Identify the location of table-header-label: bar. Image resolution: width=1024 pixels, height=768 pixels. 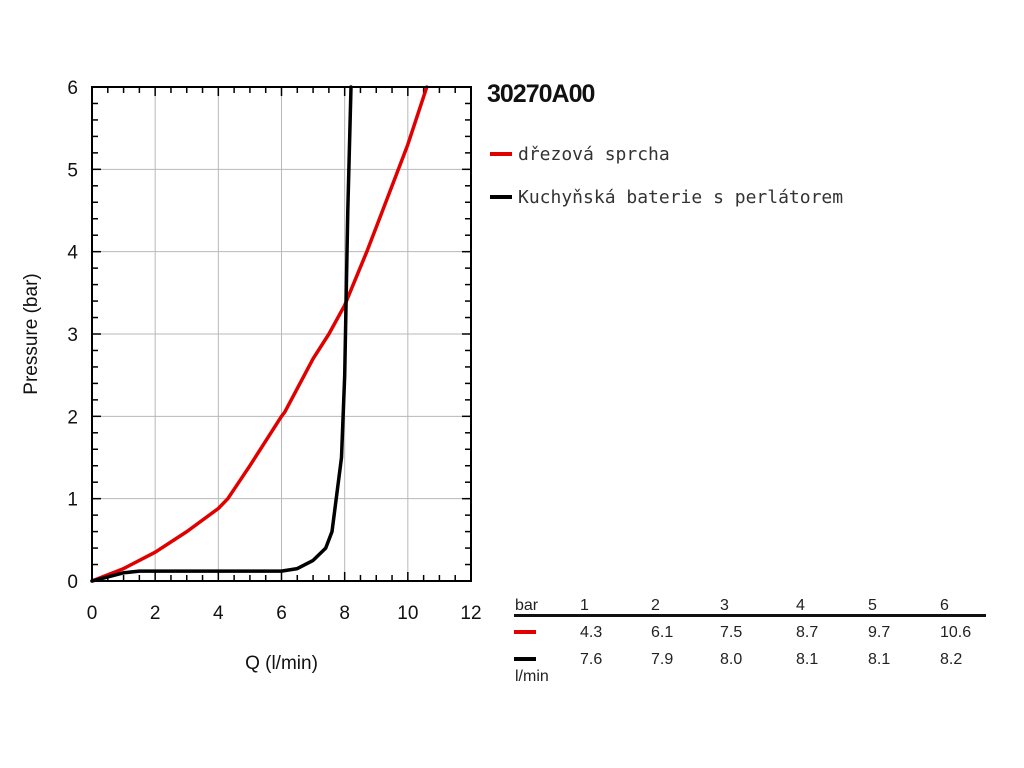
(527, 605).